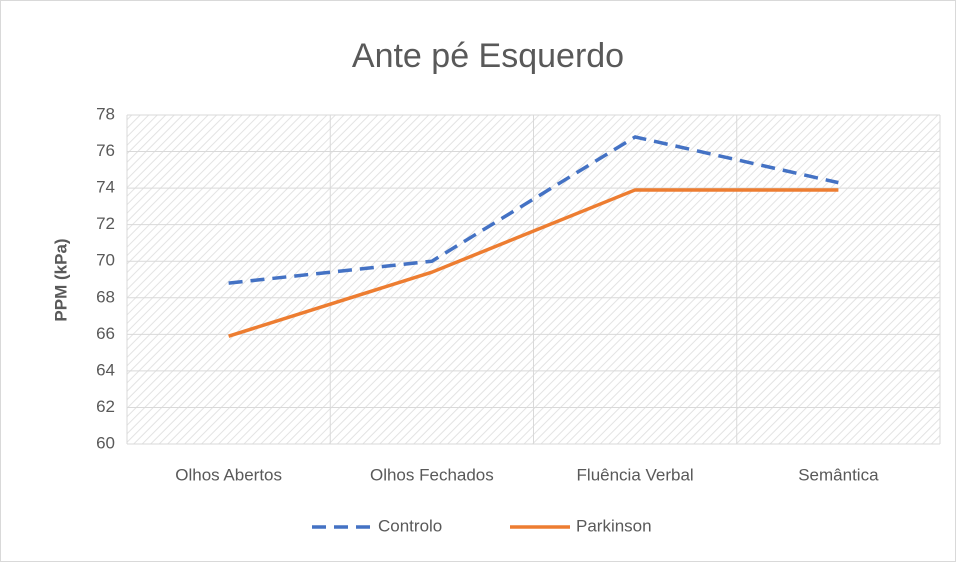 The image size is (957, 563). What do you see at coordinates (105, 113) in the screenshot?
I see `y-tick-label: 78` at bounding box center [105, 113].